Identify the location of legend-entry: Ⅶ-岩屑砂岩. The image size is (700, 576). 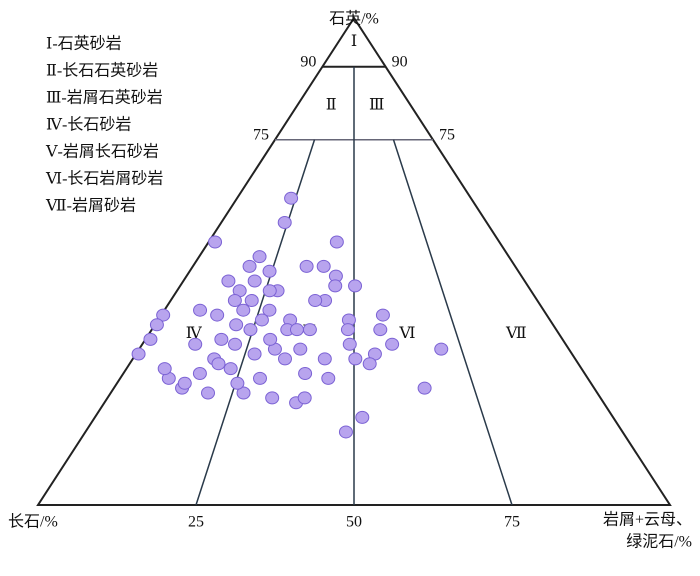
(90, 206).